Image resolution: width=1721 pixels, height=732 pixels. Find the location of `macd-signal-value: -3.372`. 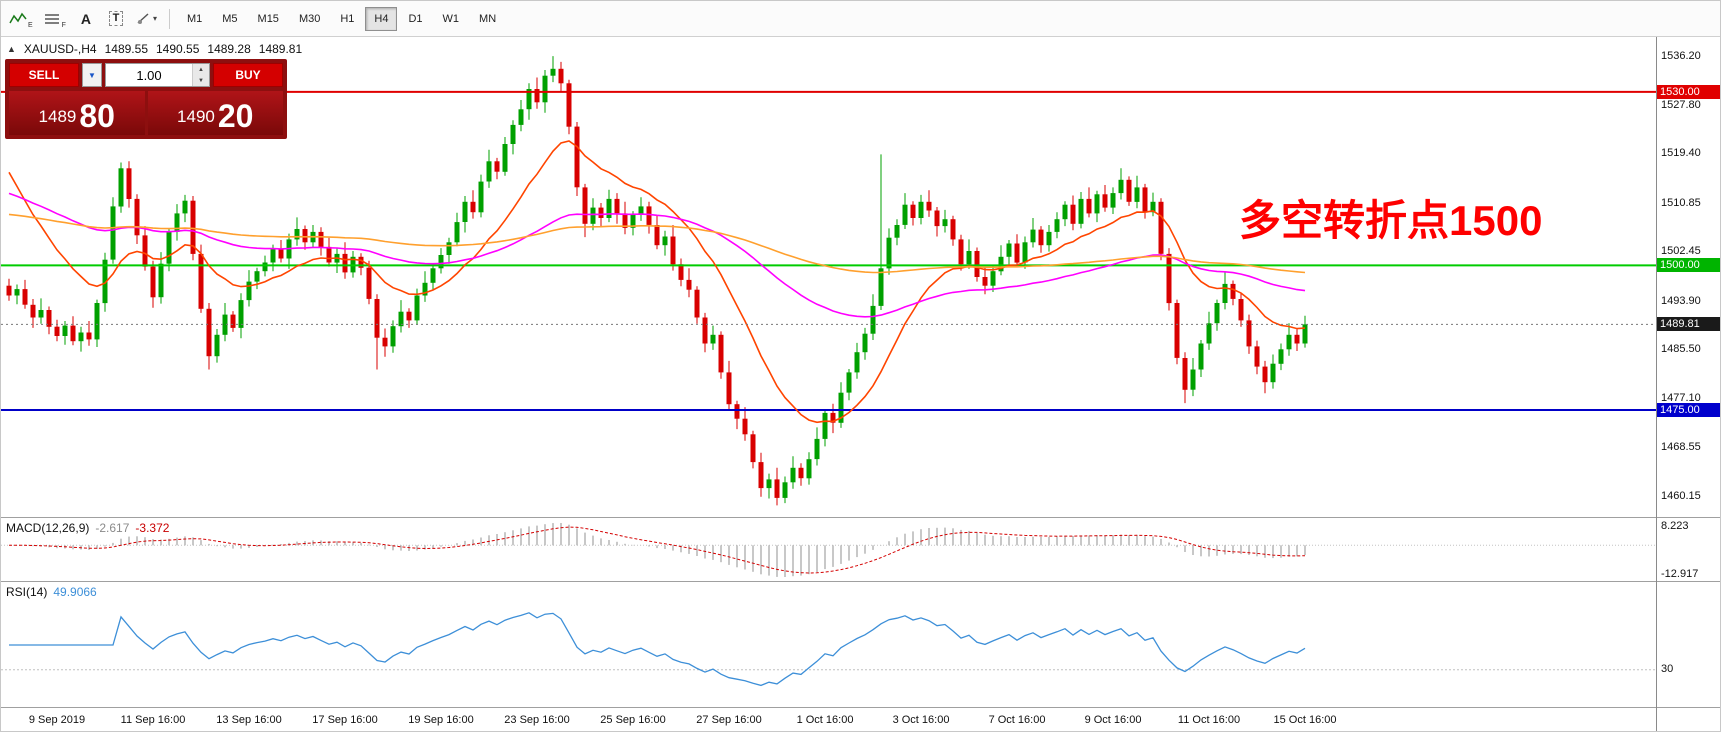

macd-signal-value: -3.372 is located at coordinates (152, 528).